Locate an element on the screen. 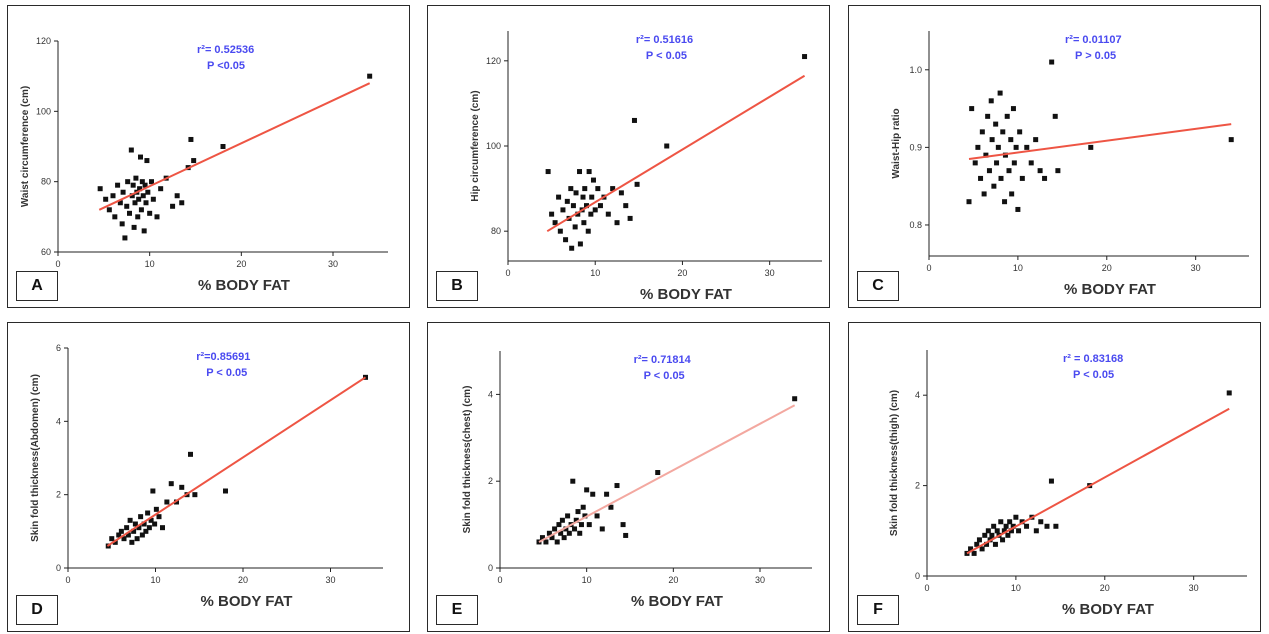 Image resolution: width=1269 pixels, height=634 pixels. panel-letter: B is located at coordinates (457, 286).